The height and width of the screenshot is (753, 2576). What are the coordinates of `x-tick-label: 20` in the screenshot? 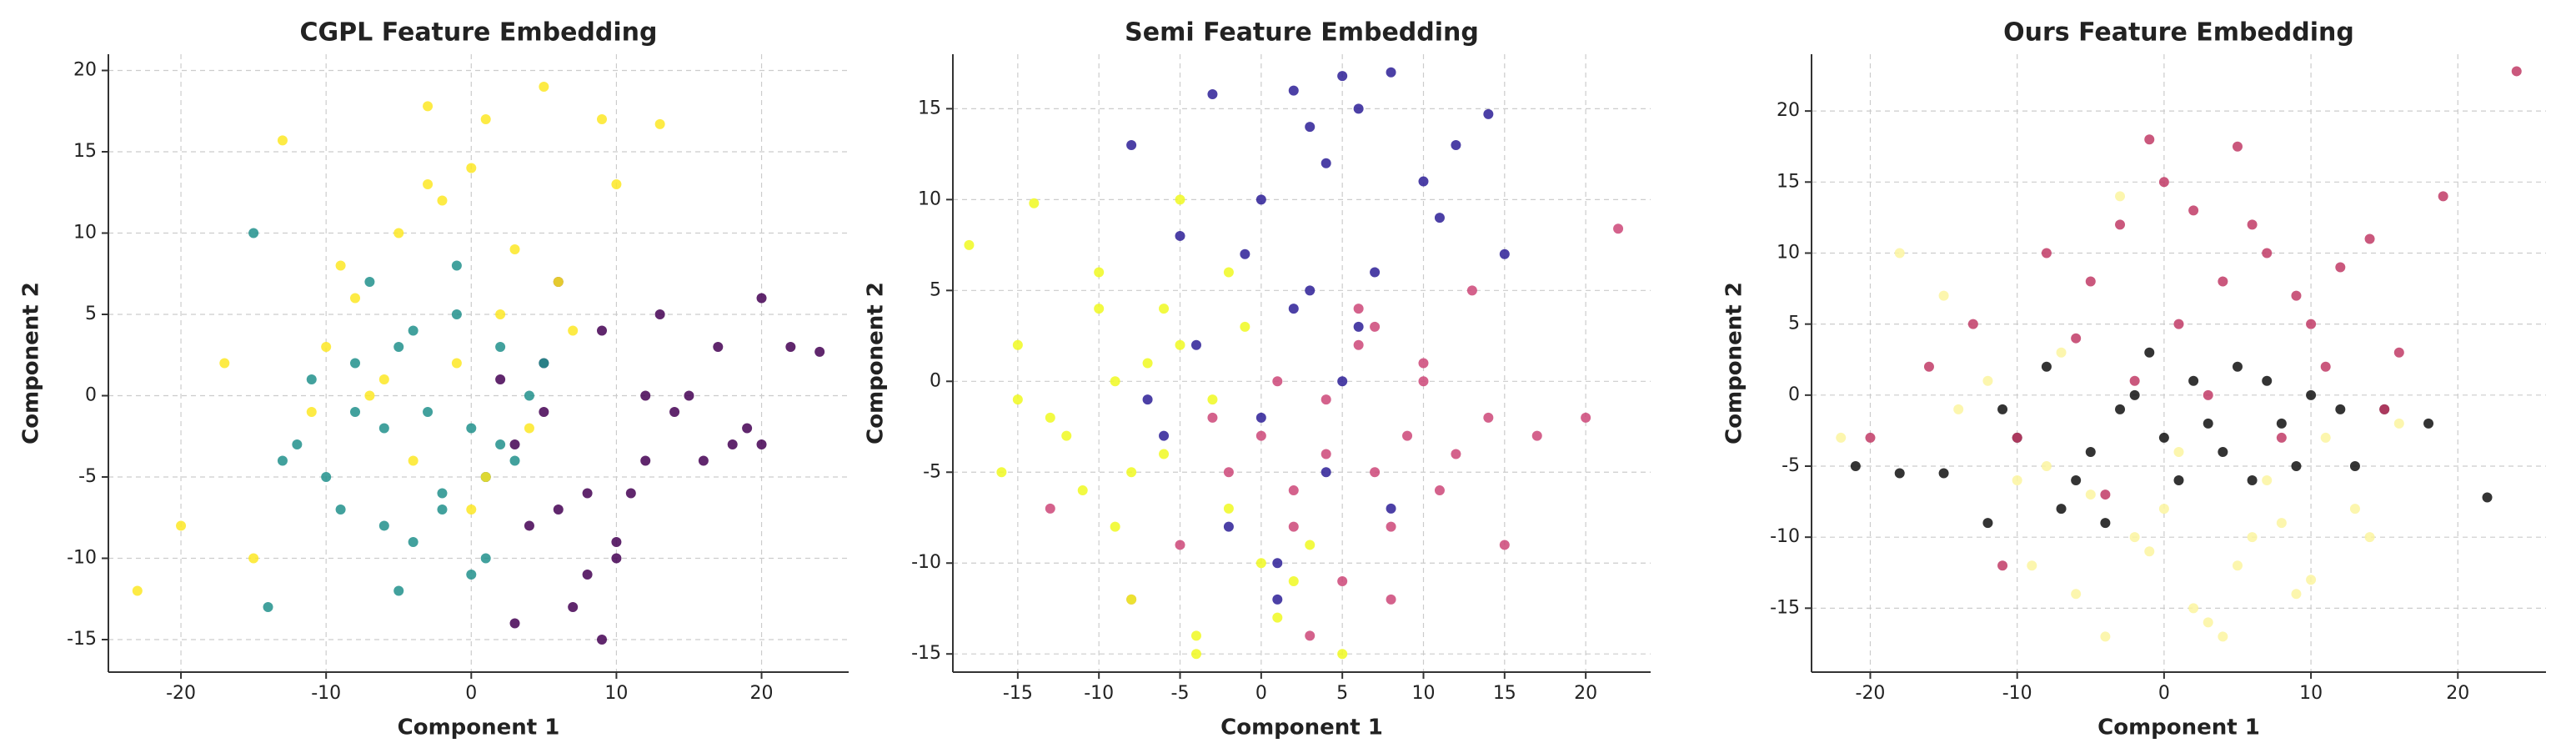 It's located at (762, 694).